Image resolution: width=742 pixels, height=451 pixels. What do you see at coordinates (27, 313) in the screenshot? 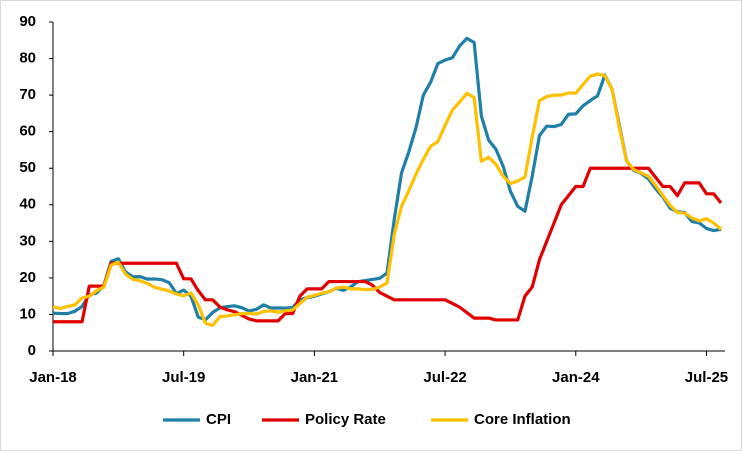
I see `y-tick-label: 10` at bounding box center [27, 313].